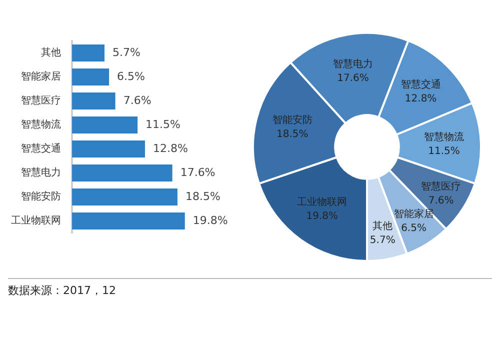  What do you see at coordinates (51, 52) in the screenshot?
I see `y-tick-label: 其他` at bounding box center [51, 52].